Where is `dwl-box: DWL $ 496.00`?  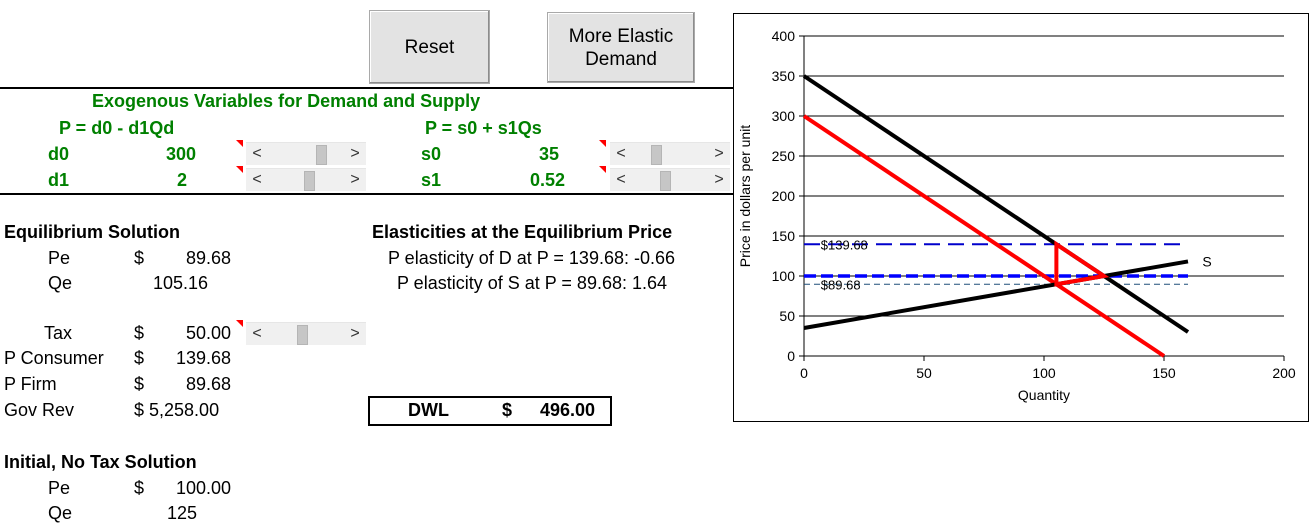 dwl-box: DWL $ 496.00 is located at coordinates (490, 411).